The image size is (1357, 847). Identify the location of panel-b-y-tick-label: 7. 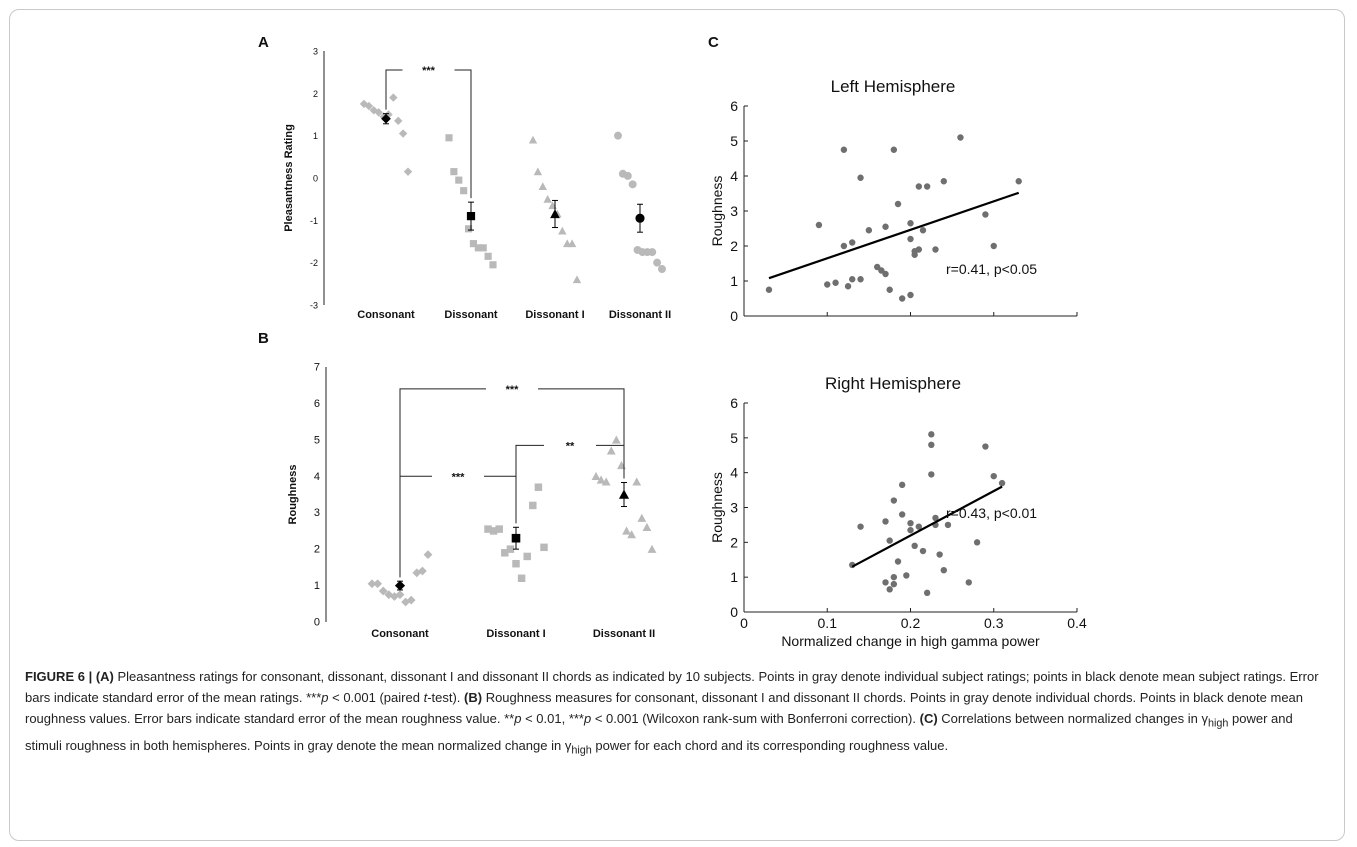
(317, 368).